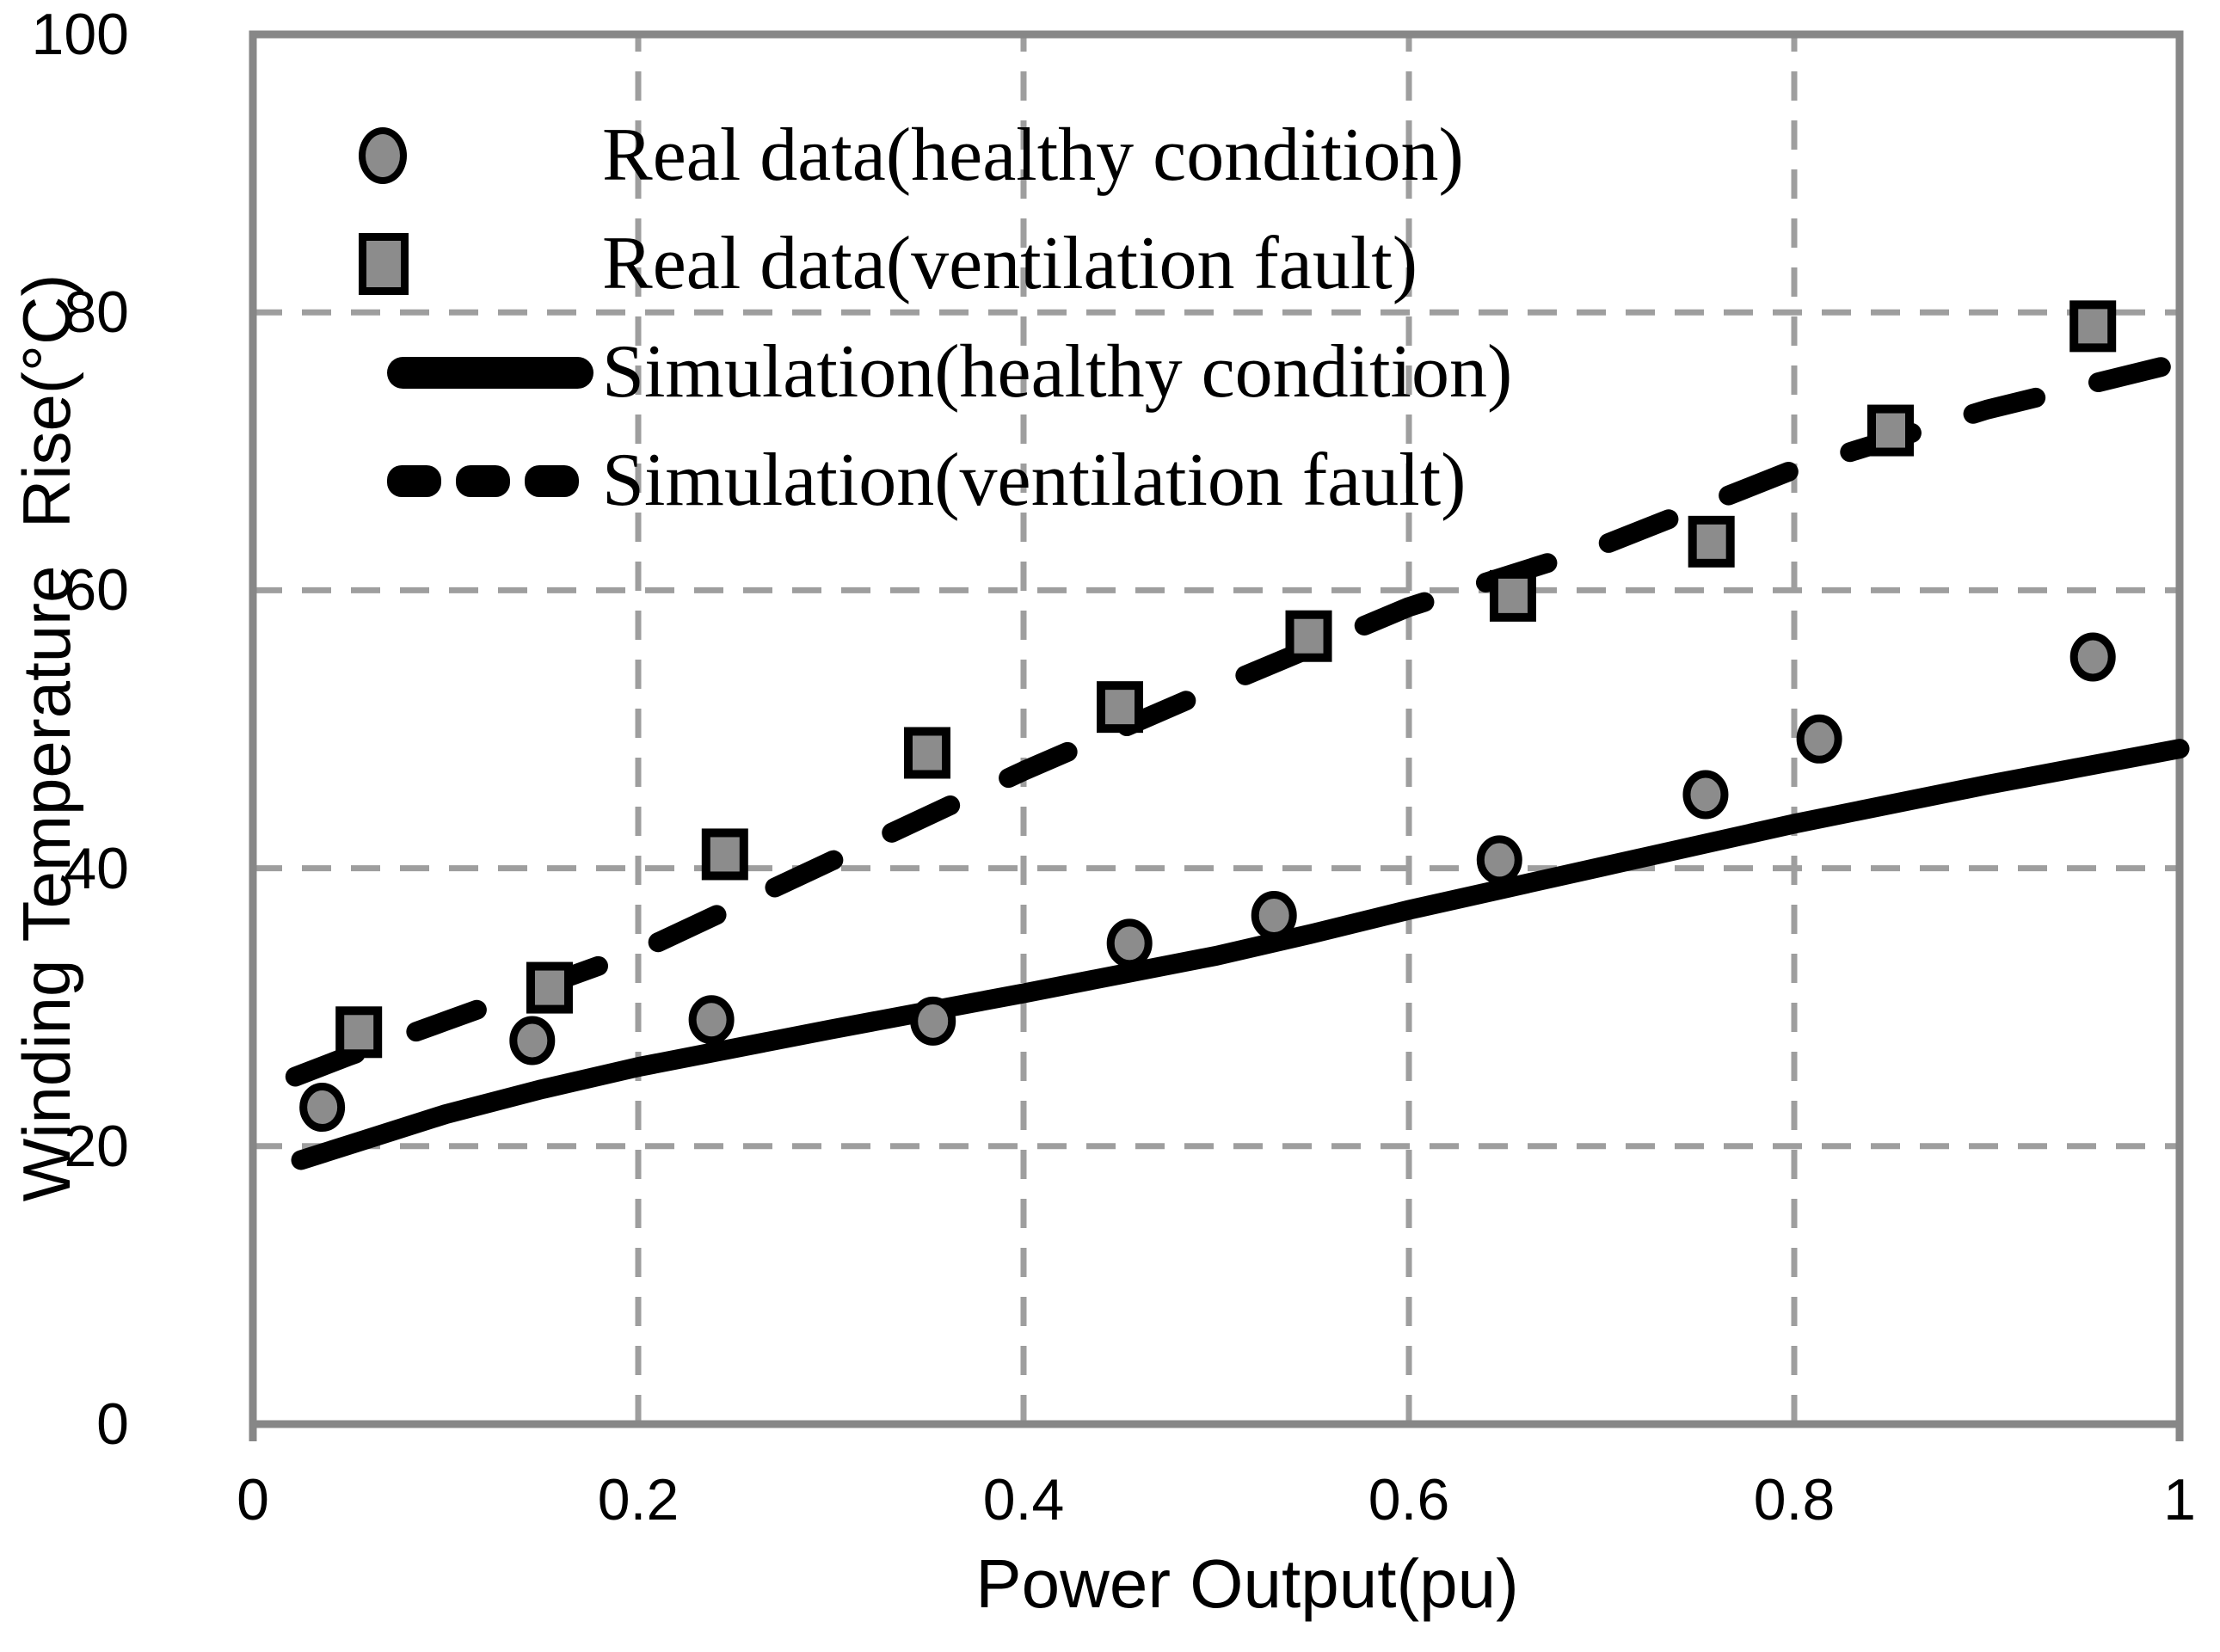  Describe the element at coordinates (1247, 1583) in the screenshot. I see `x-axis-title: Power Output(pu)` at that location.